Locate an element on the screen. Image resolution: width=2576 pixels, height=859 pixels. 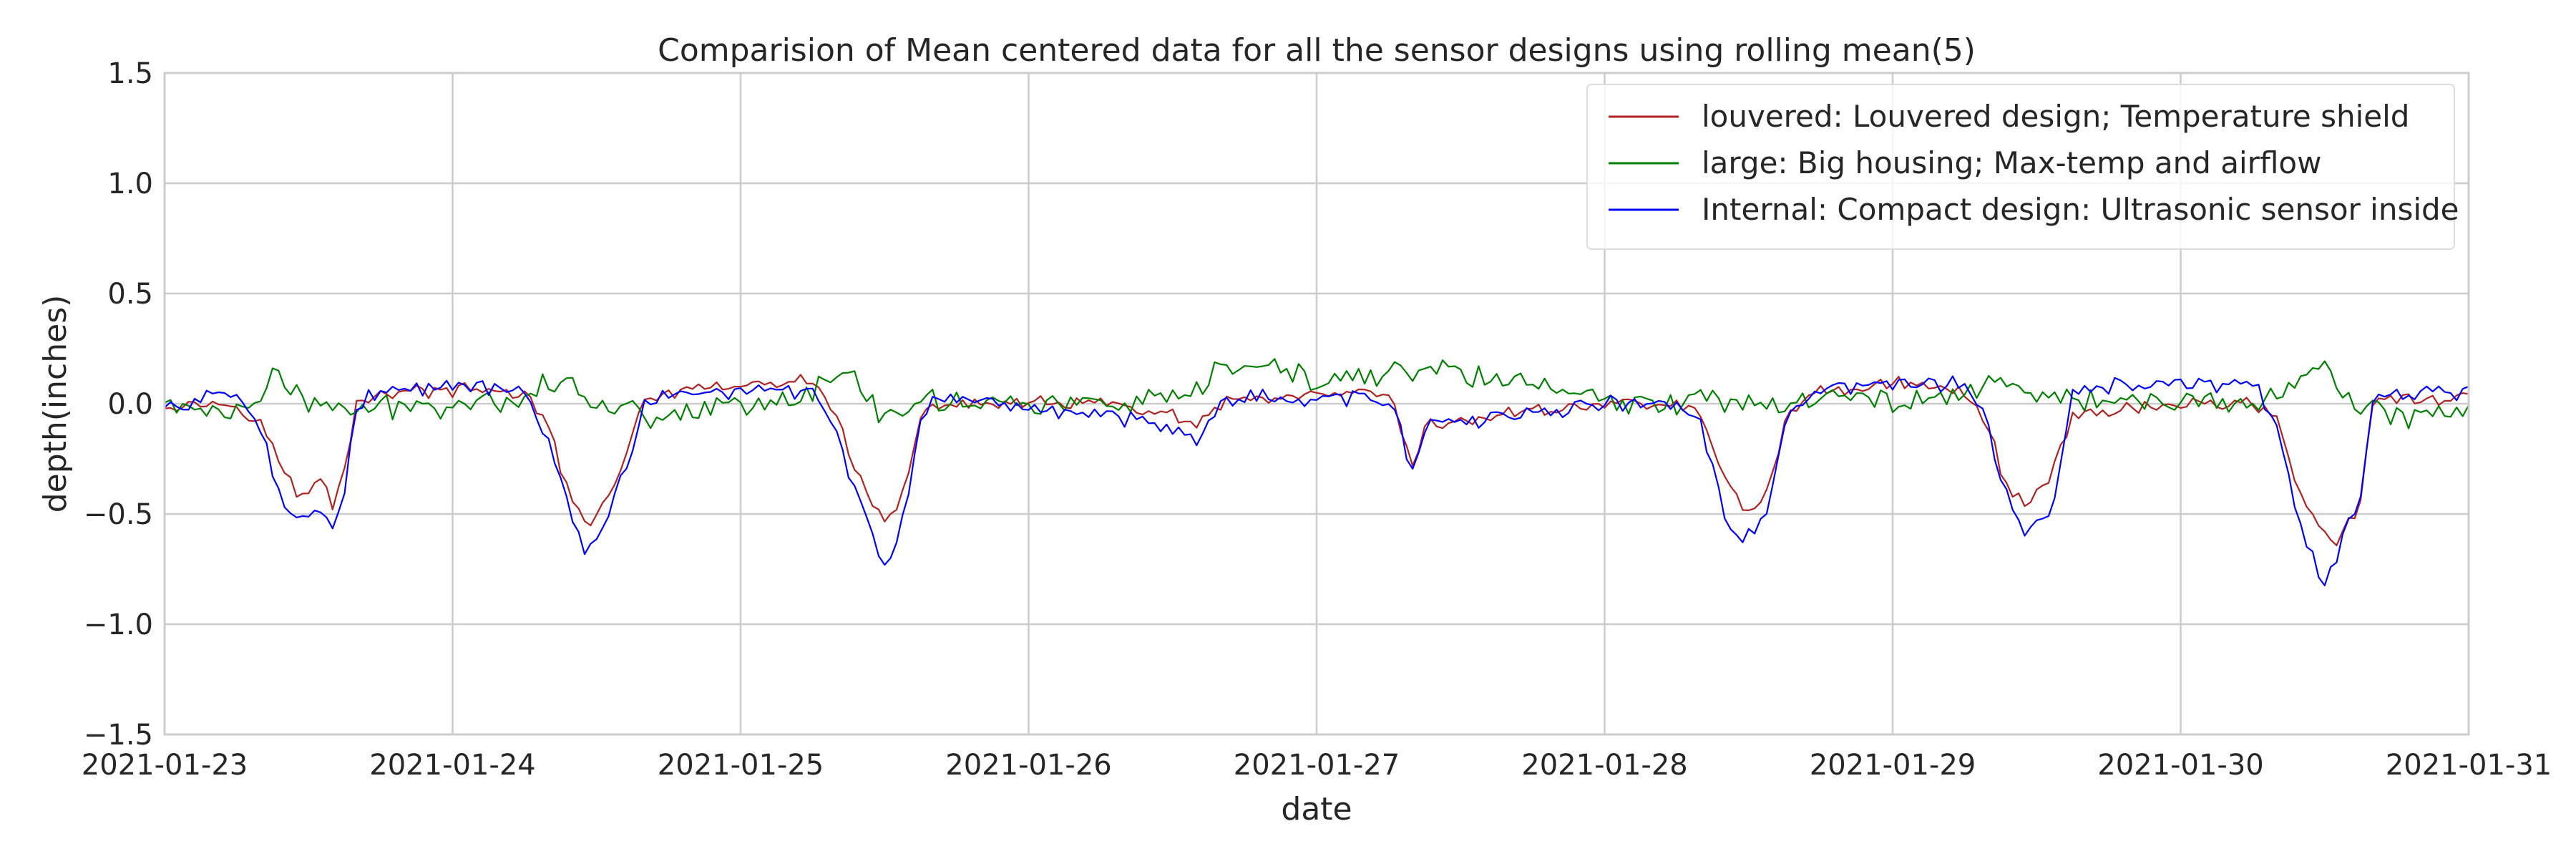
y-tick-label: 0.0 is located at coordinates (130, 404).